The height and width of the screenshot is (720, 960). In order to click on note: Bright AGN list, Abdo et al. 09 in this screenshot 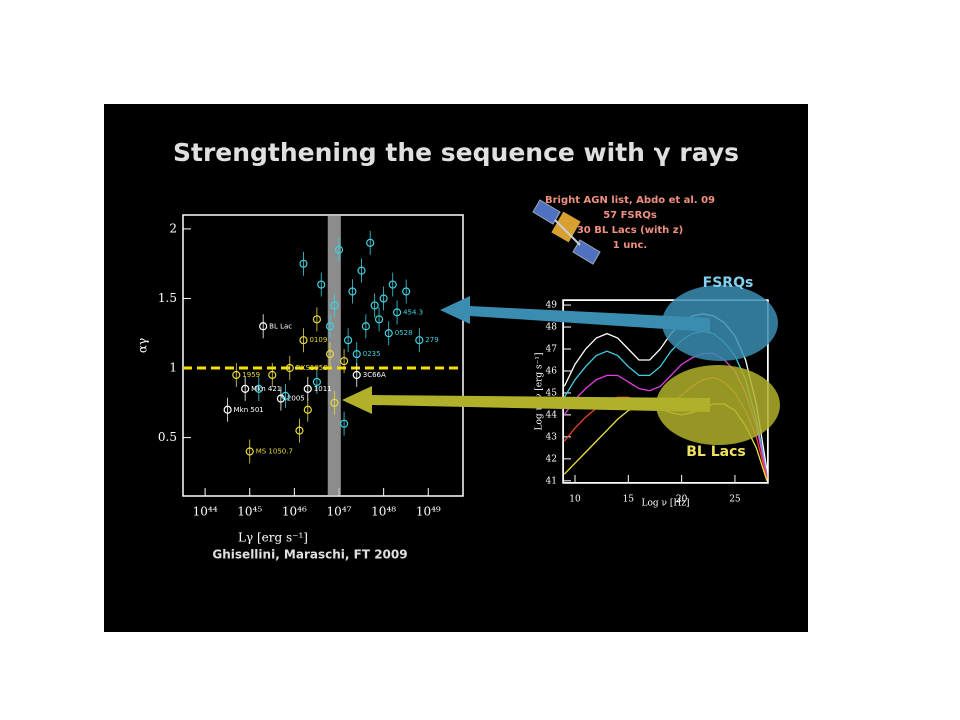, I will do `click(630, 200)`.